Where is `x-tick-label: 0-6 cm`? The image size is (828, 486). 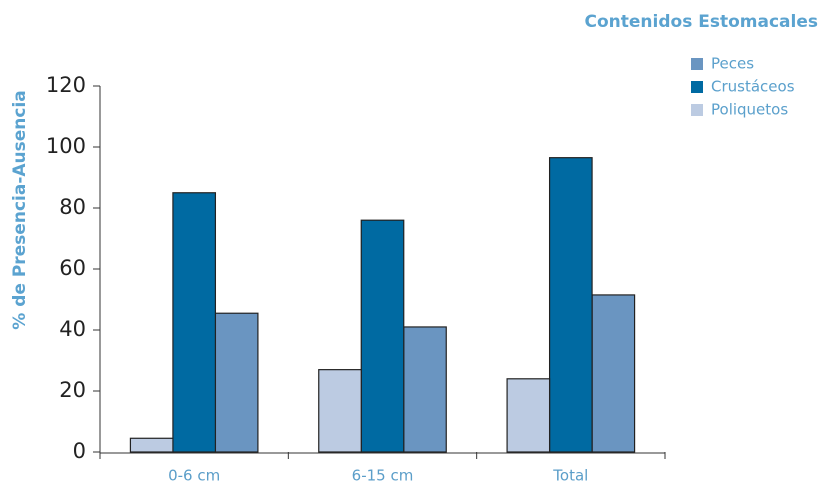
x-tick-label: 0-6 cm is located at coordinates (194, 476).